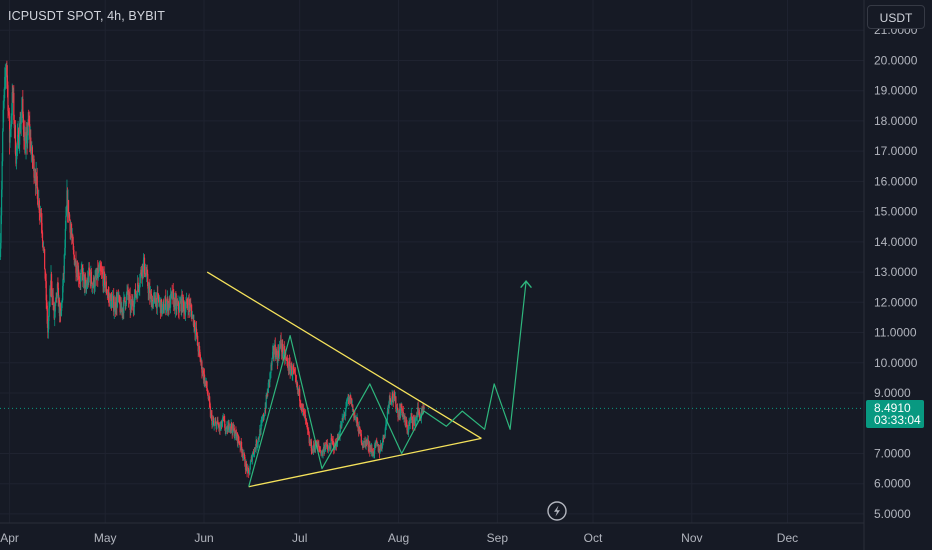  I want to click on time-axis: Apr May Jun Jul Aug Sep Oct Nov Dec, so click(399, 538).